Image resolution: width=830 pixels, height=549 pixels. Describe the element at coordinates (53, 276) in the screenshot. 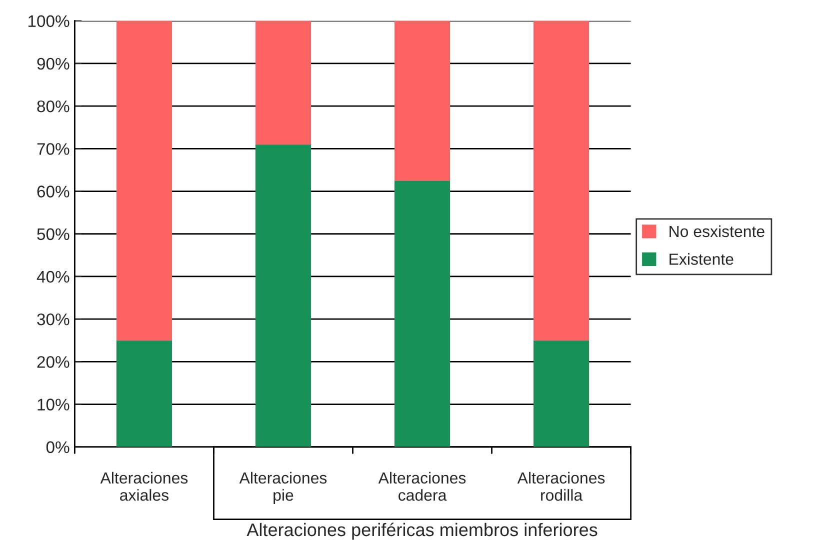

I see `y-tick-label: 40%` at that location.